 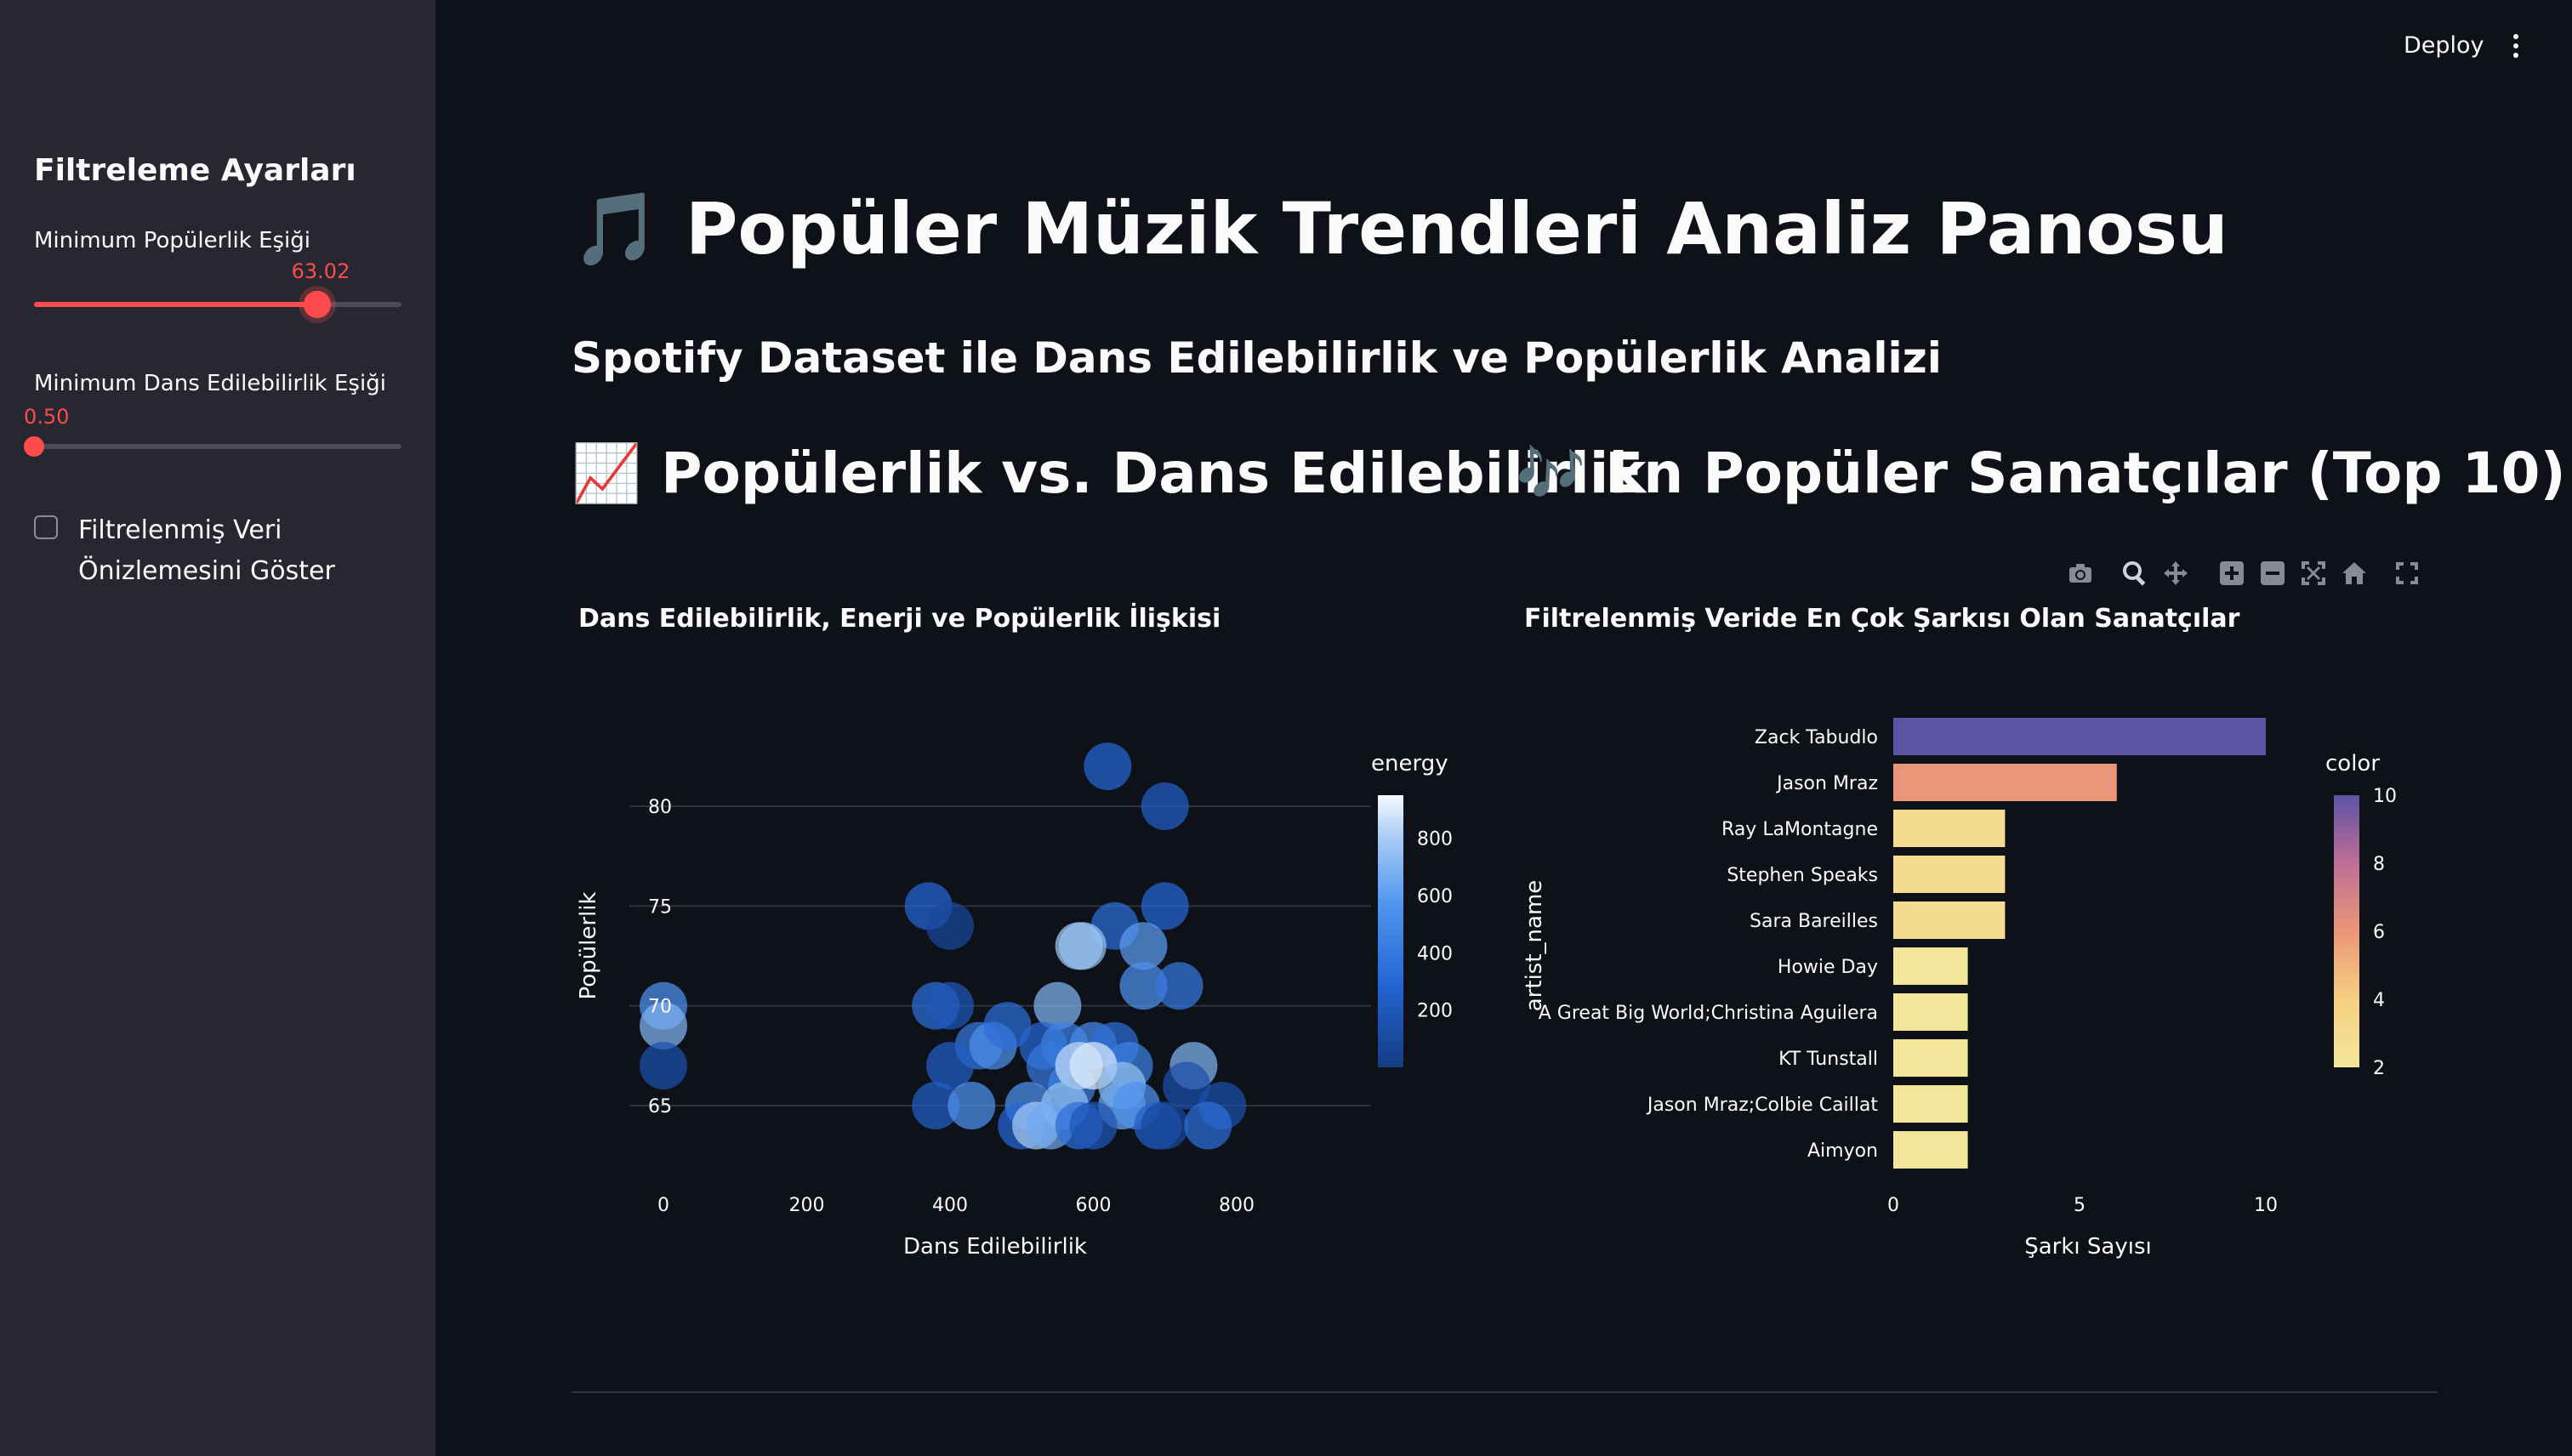 I want to click on dance-slider-thumb, so click(x=34, y=446).